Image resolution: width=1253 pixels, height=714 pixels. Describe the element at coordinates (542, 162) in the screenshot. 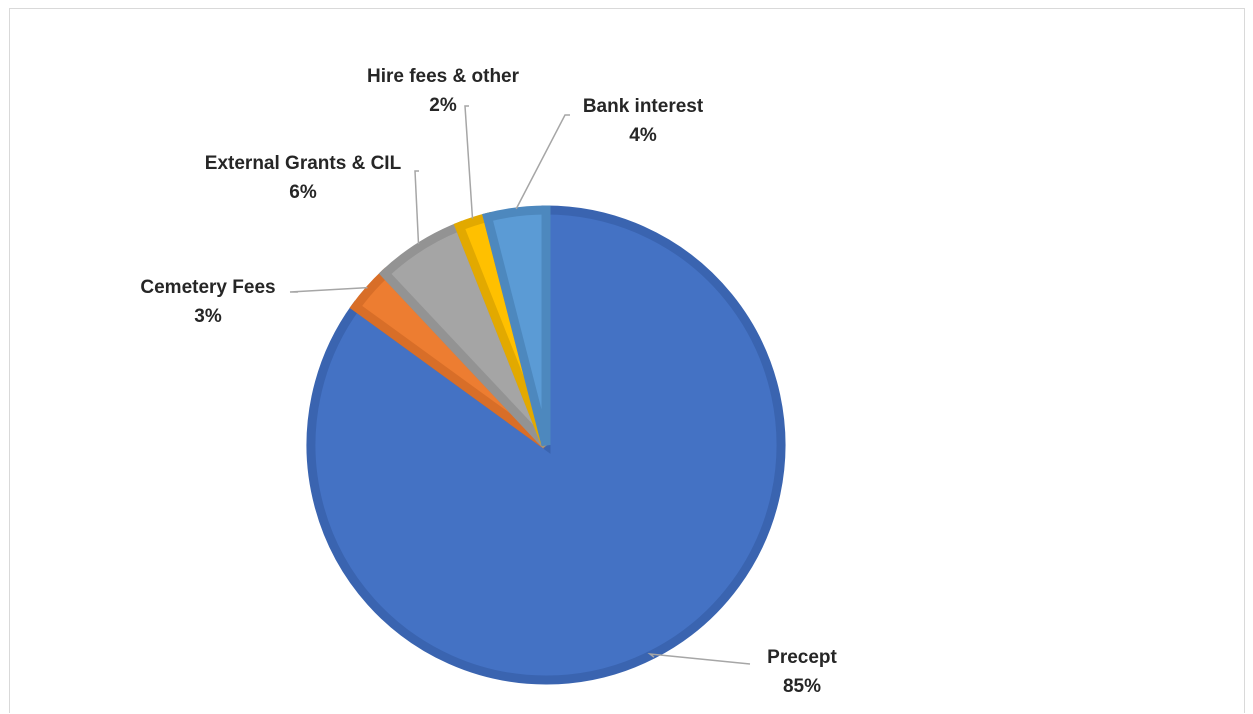

I see `leader-line-bank-interest` at that location.